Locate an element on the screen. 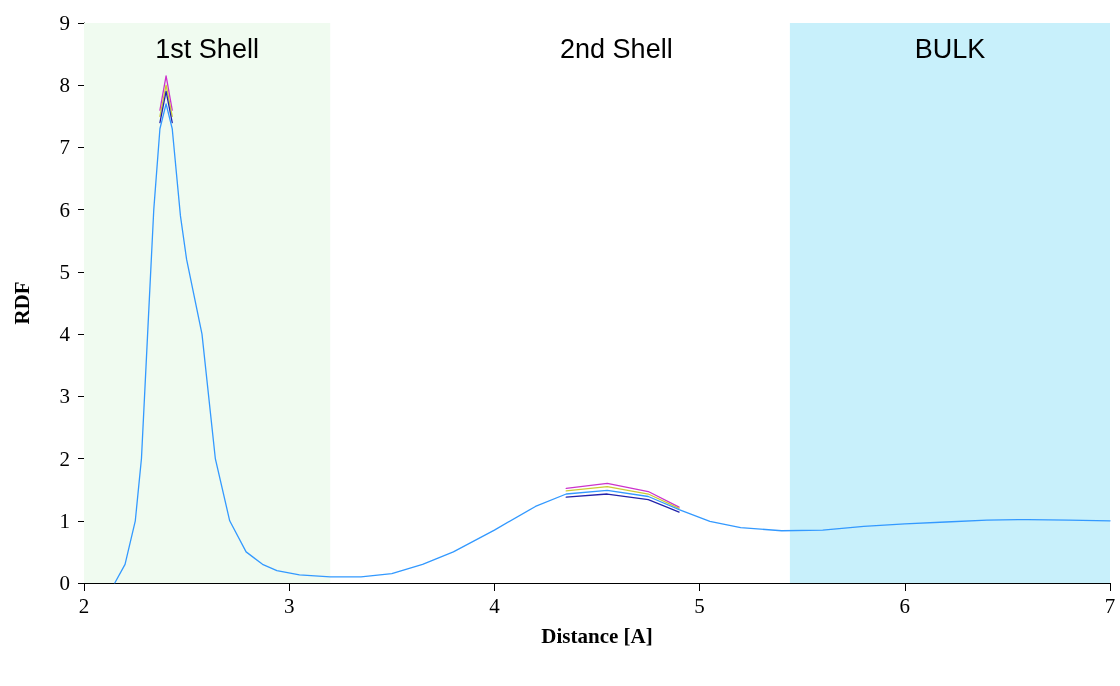 The height and width of the screenshot is (686, 1120). y-tick-label: 6 is located at coordinates (64, 209).